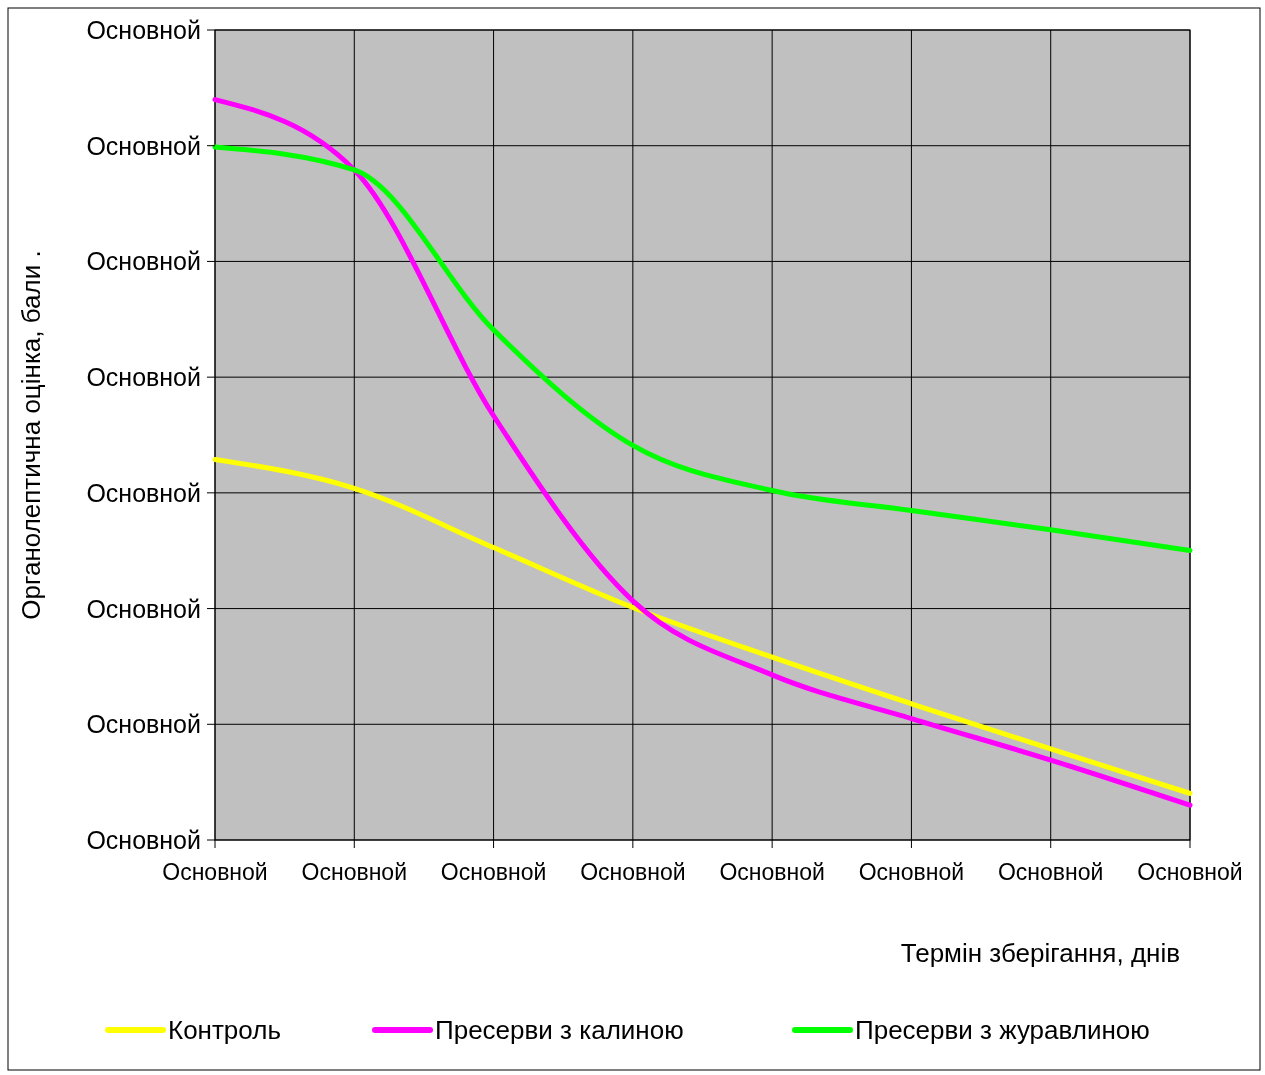 This screenshot has width=1265, height=1075. I want to click on legend-label: Пресерви з журавлиною, so click(1002, 1030).